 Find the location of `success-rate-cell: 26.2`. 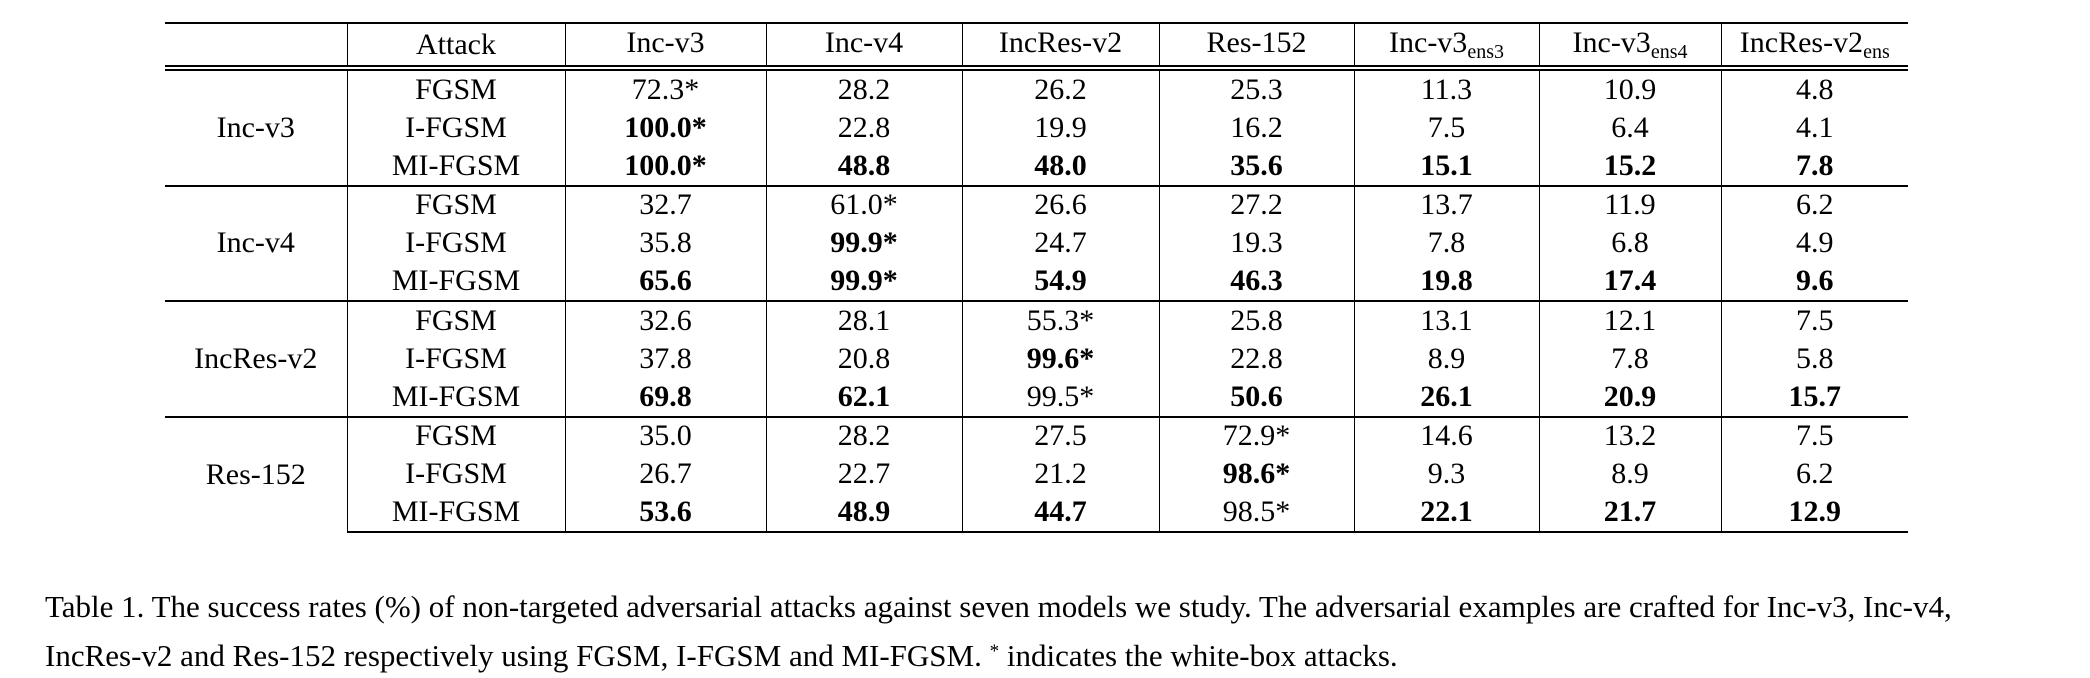

success-rate-cell: 26.2 is located at coordinates (1060, 89).